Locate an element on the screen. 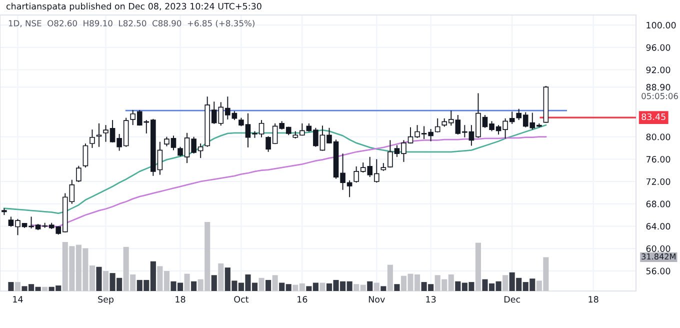  text: 1D, NSE O82.60 H89.10 L82.50 C88.90 +6.85 (+8.35%) is located at coordinates (131, 24).